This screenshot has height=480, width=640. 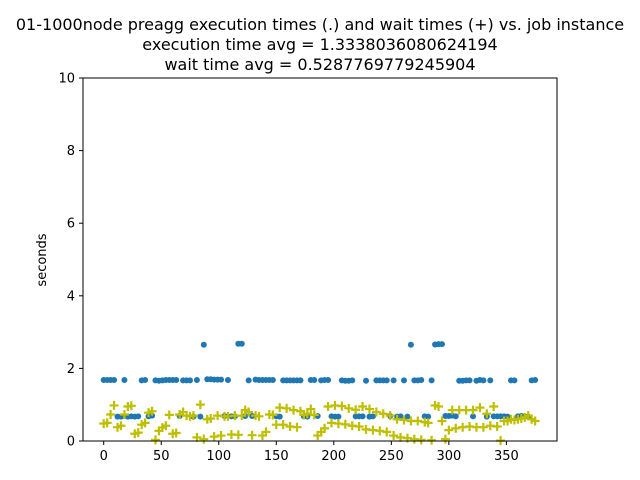 I want to click on wait-time-series, so click(x=319, y=423).